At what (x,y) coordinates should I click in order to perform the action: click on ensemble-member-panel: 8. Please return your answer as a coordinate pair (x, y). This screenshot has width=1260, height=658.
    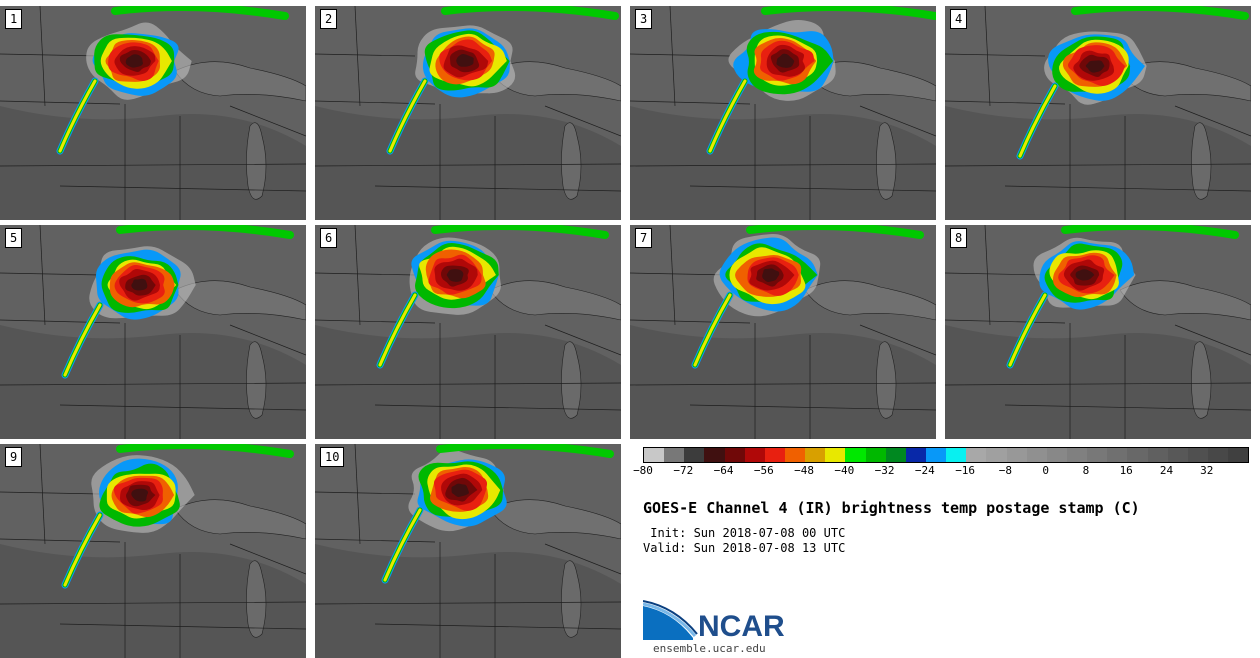
    Looking at the image, I should click on (1098, 332).